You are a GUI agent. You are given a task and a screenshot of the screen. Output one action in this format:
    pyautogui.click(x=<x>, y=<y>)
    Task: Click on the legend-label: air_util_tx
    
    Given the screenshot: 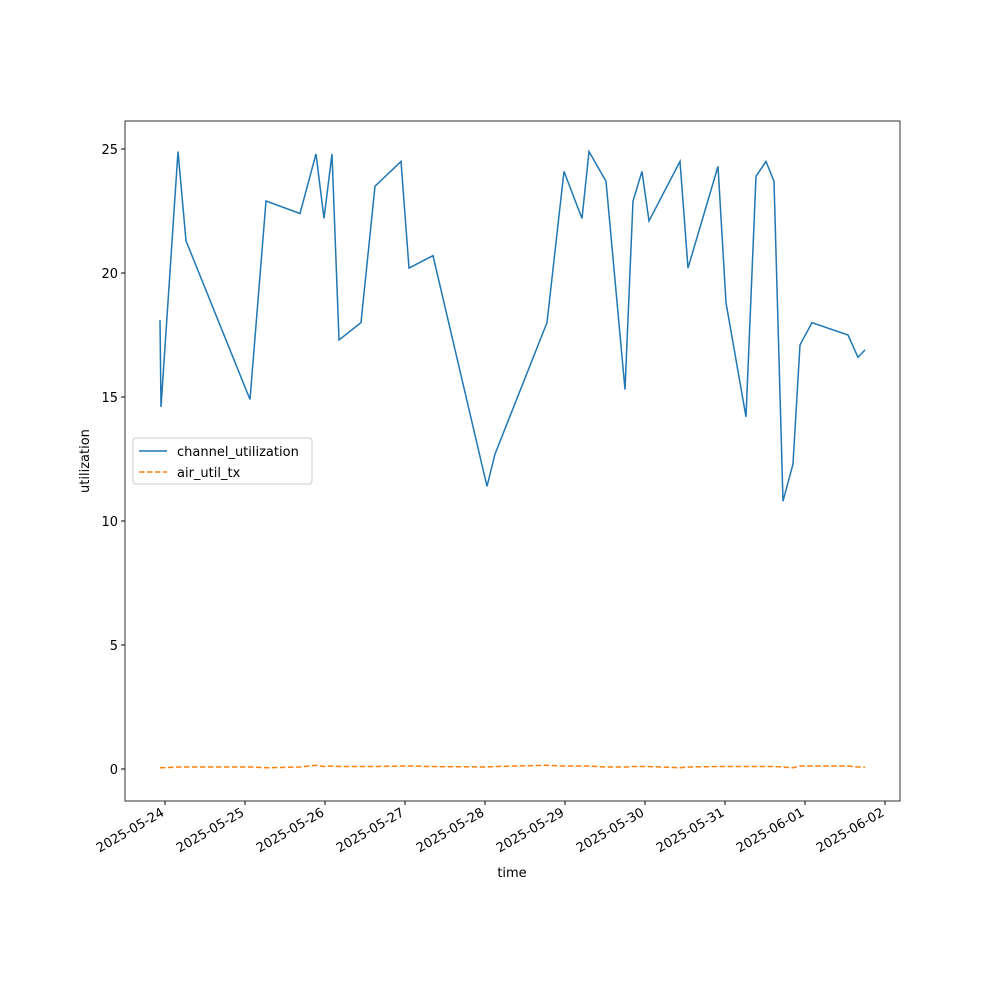 What is the action you would take?
    pyautogui.click(x=209, y=473)
    